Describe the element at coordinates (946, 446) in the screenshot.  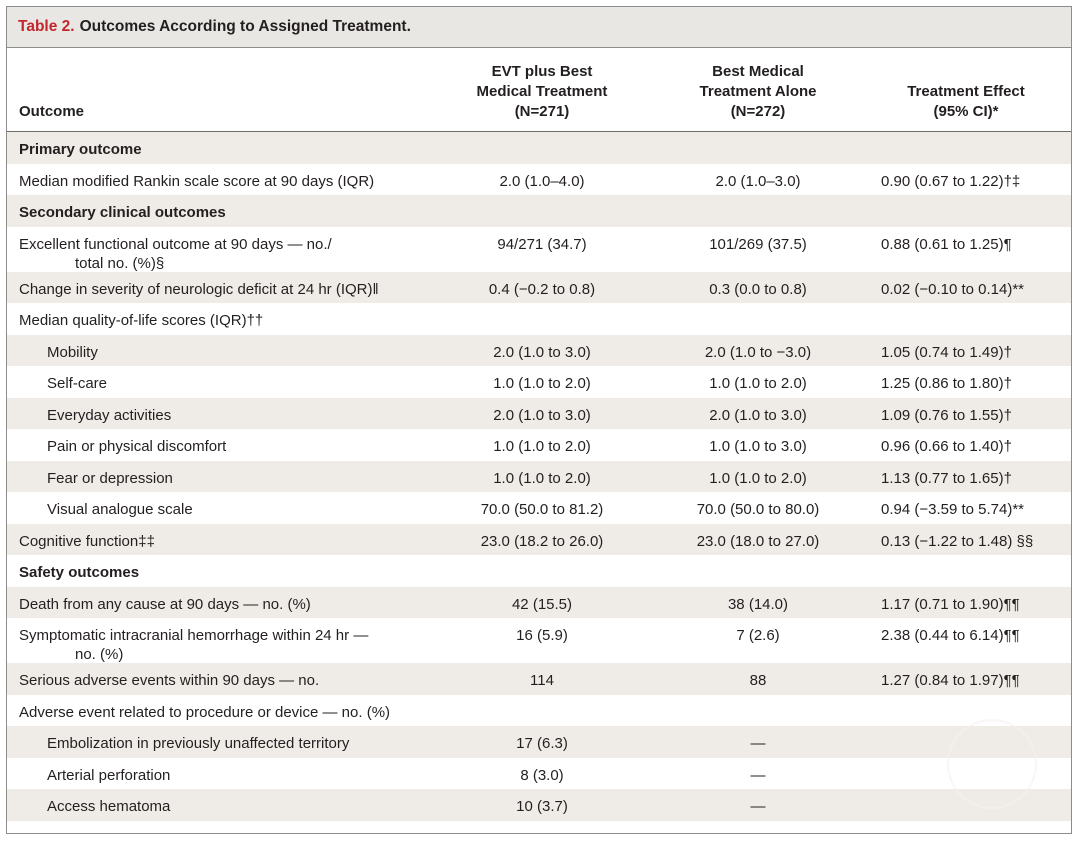
I see `effect-value: 0.96 (0.66 to 1.40)†` at that location.